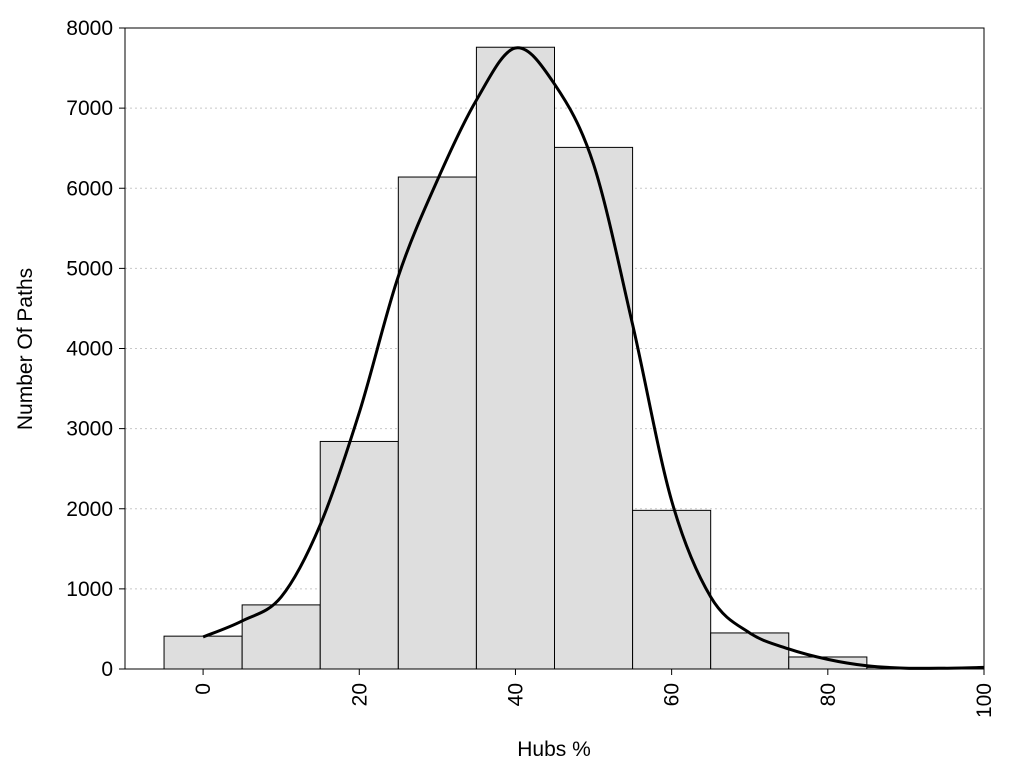 This screenshot has height=768, width=1024. What do you see at coordinates (89, 509) in the screenshot?
I see `y-tick-label: 2000` at bounding box center [89, 509].